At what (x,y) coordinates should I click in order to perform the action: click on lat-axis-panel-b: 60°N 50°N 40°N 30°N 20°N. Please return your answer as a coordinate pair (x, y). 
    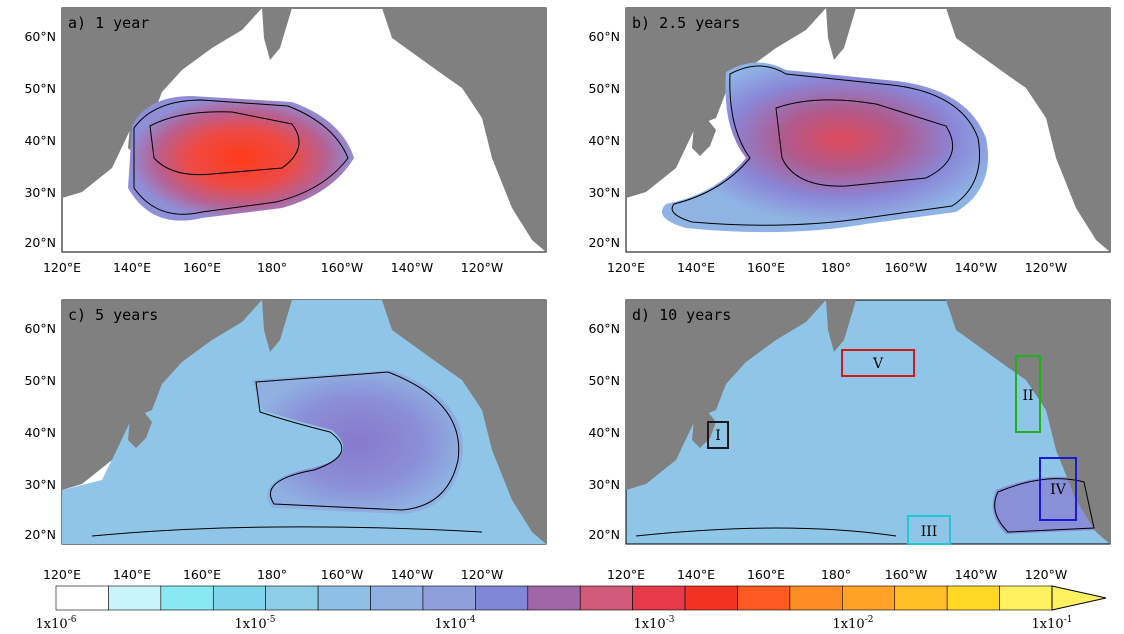
    Looking at the image, I should click on (604, 139).